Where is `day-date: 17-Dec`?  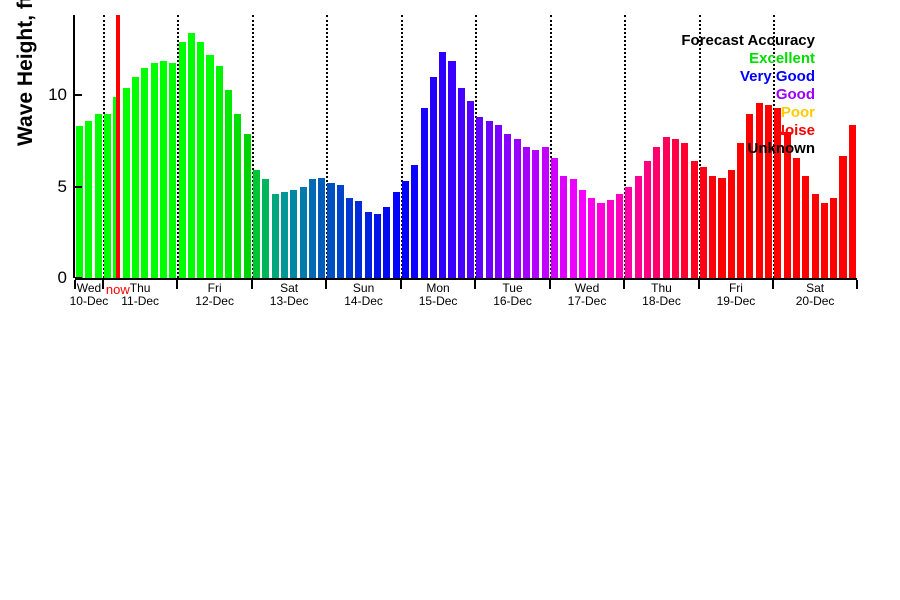
day-date: 17-Dec is located at coordinates (587, 301).